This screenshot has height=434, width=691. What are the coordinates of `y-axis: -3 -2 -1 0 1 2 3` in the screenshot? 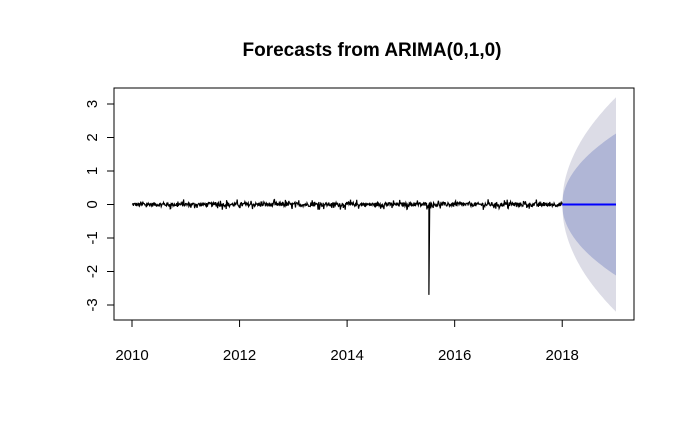 It's located at (99, 206).